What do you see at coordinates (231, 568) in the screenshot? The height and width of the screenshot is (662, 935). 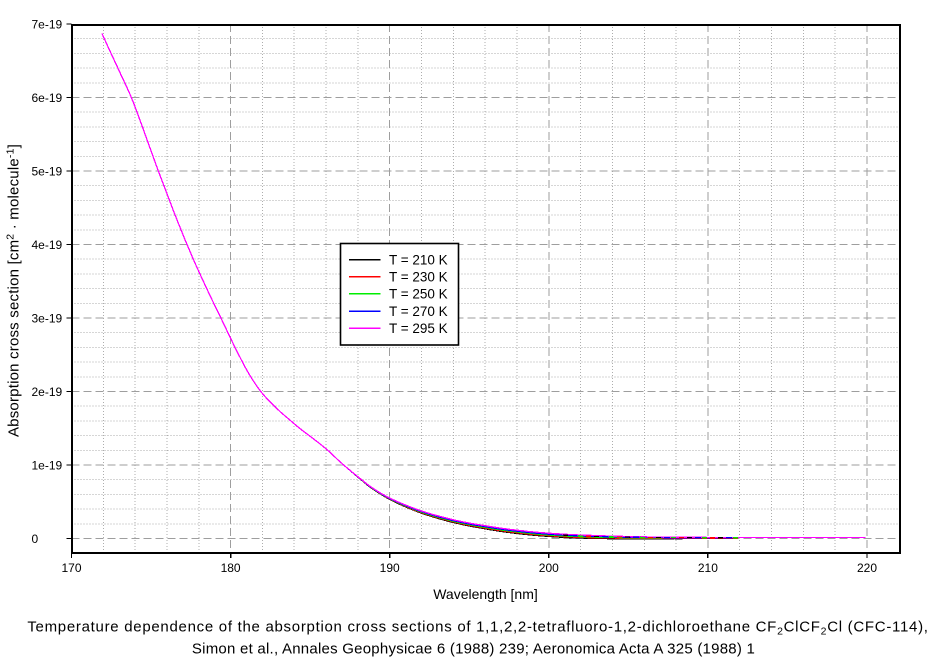 I see `svg-text: 180` at bounding box center [231, 568].